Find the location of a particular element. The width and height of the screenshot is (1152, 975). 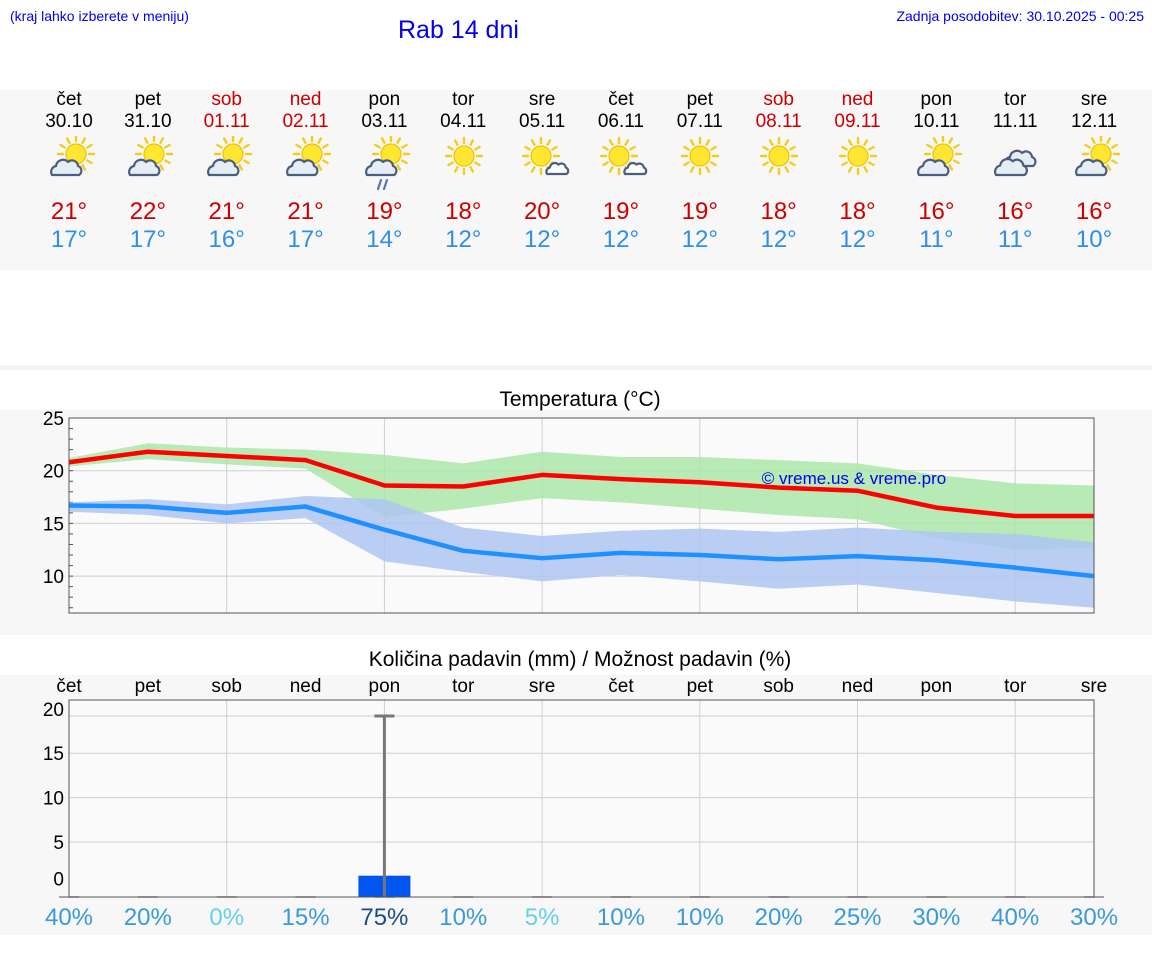

temp-axis-tick-label: 20 is located at coordinates (53, 472).